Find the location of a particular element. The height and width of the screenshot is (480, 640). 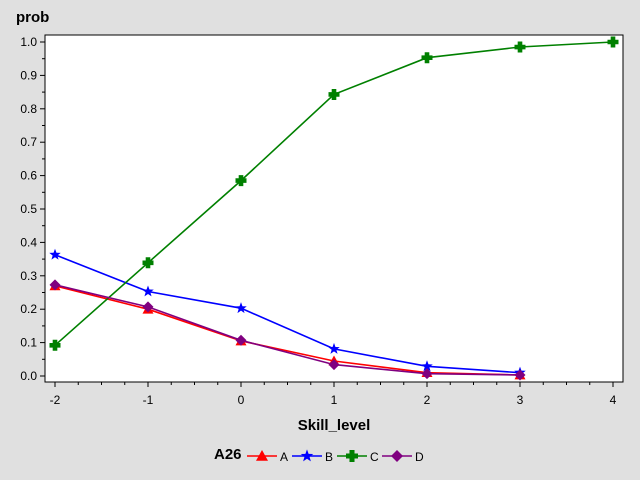

x-tick-label: 0 is located at coordinates (241, 400).